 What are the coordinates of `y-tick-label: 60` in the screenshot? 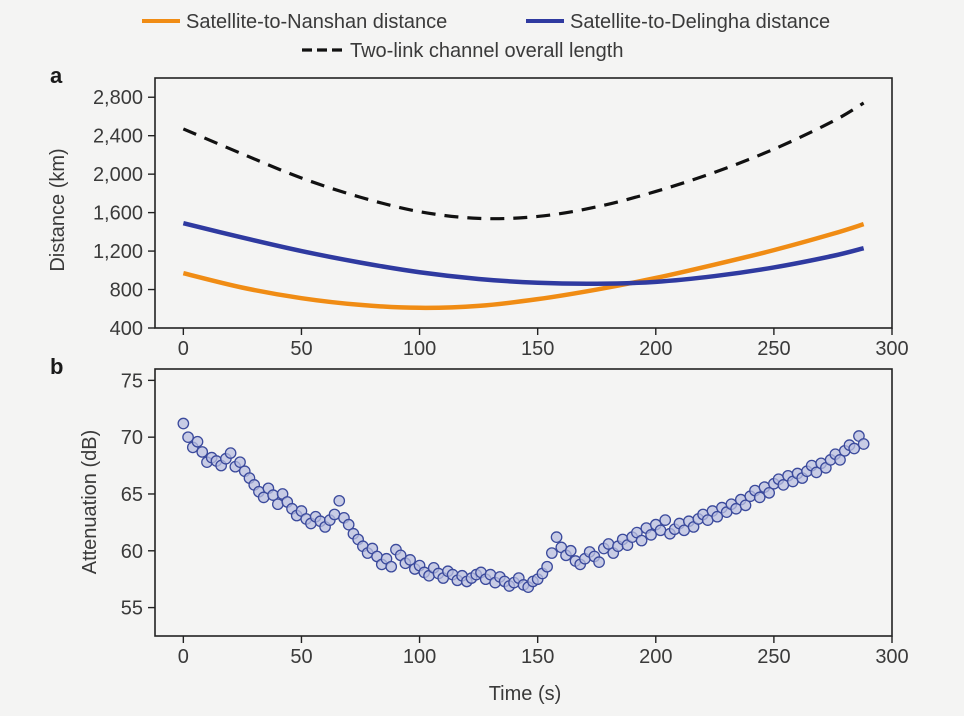 It's located at (132, 552).